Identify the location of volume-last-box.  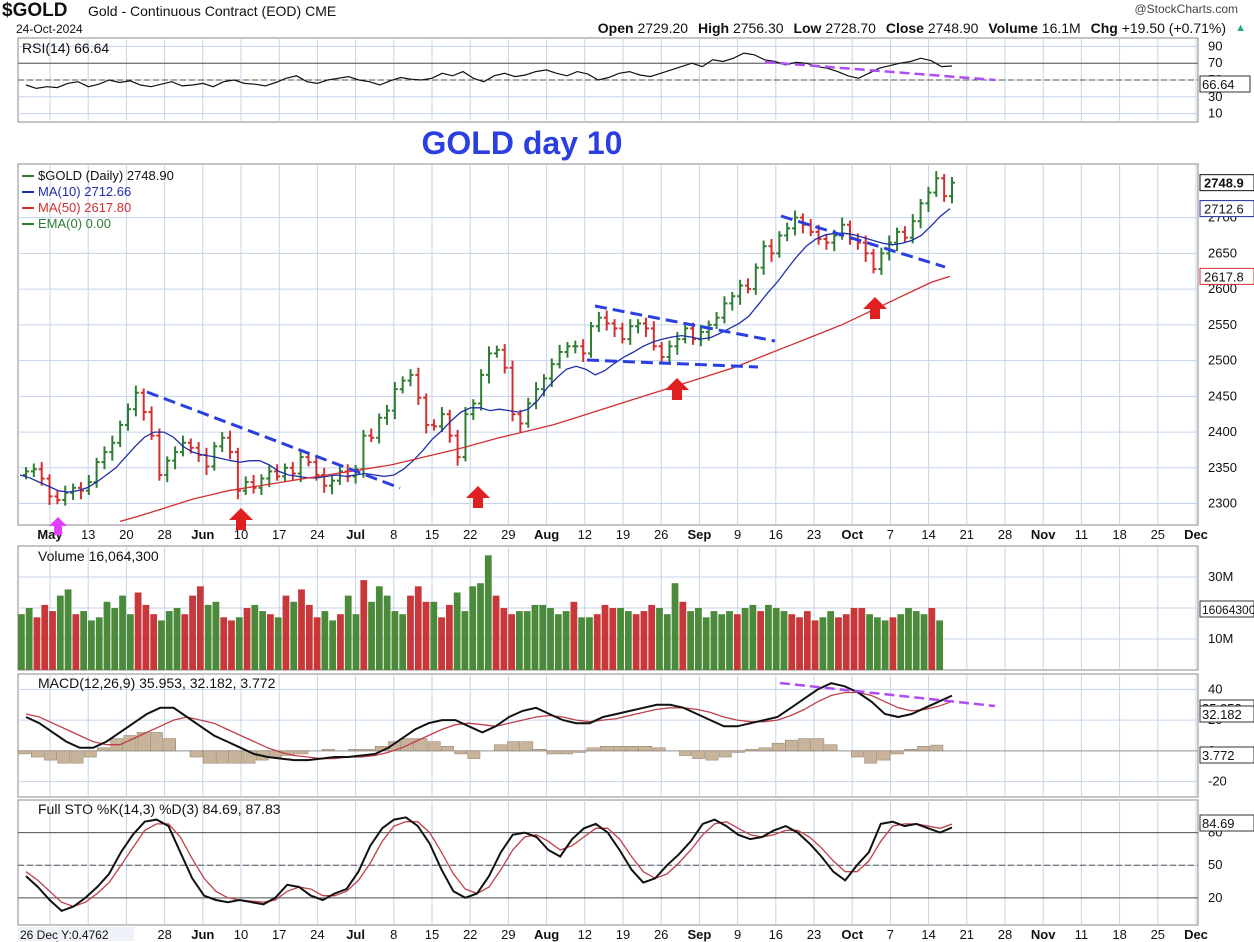
(1226, 609).